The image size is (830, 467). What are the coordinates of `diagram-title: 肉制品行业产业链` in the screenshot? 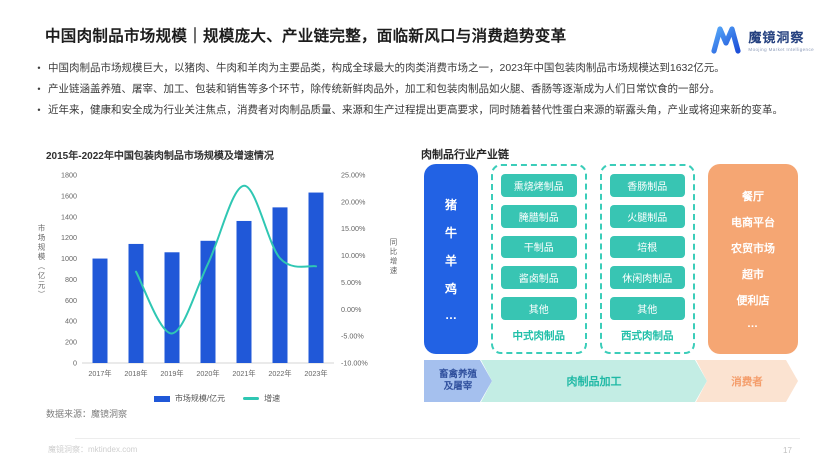 It's located at (465, 155).